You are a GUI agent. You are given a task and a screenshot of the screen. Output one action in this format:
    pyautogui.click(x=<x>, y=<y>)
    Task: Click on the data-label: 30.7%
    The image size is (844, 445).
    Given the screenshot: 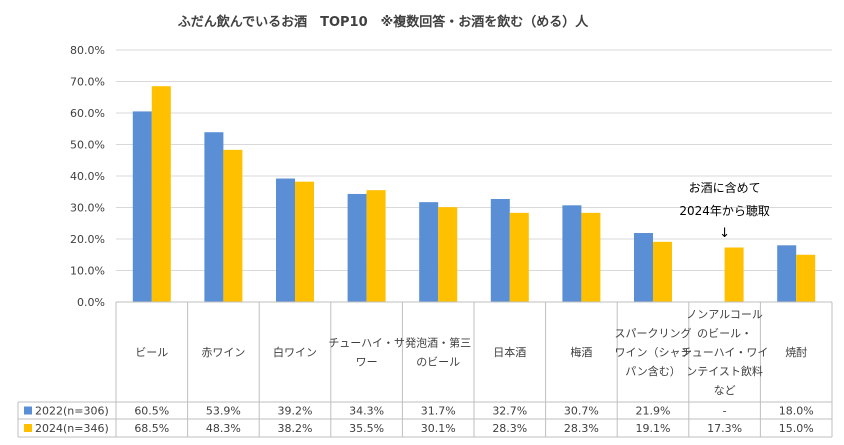 What is the action you would take?
    pyautogui.click(x=581, y=411)
    